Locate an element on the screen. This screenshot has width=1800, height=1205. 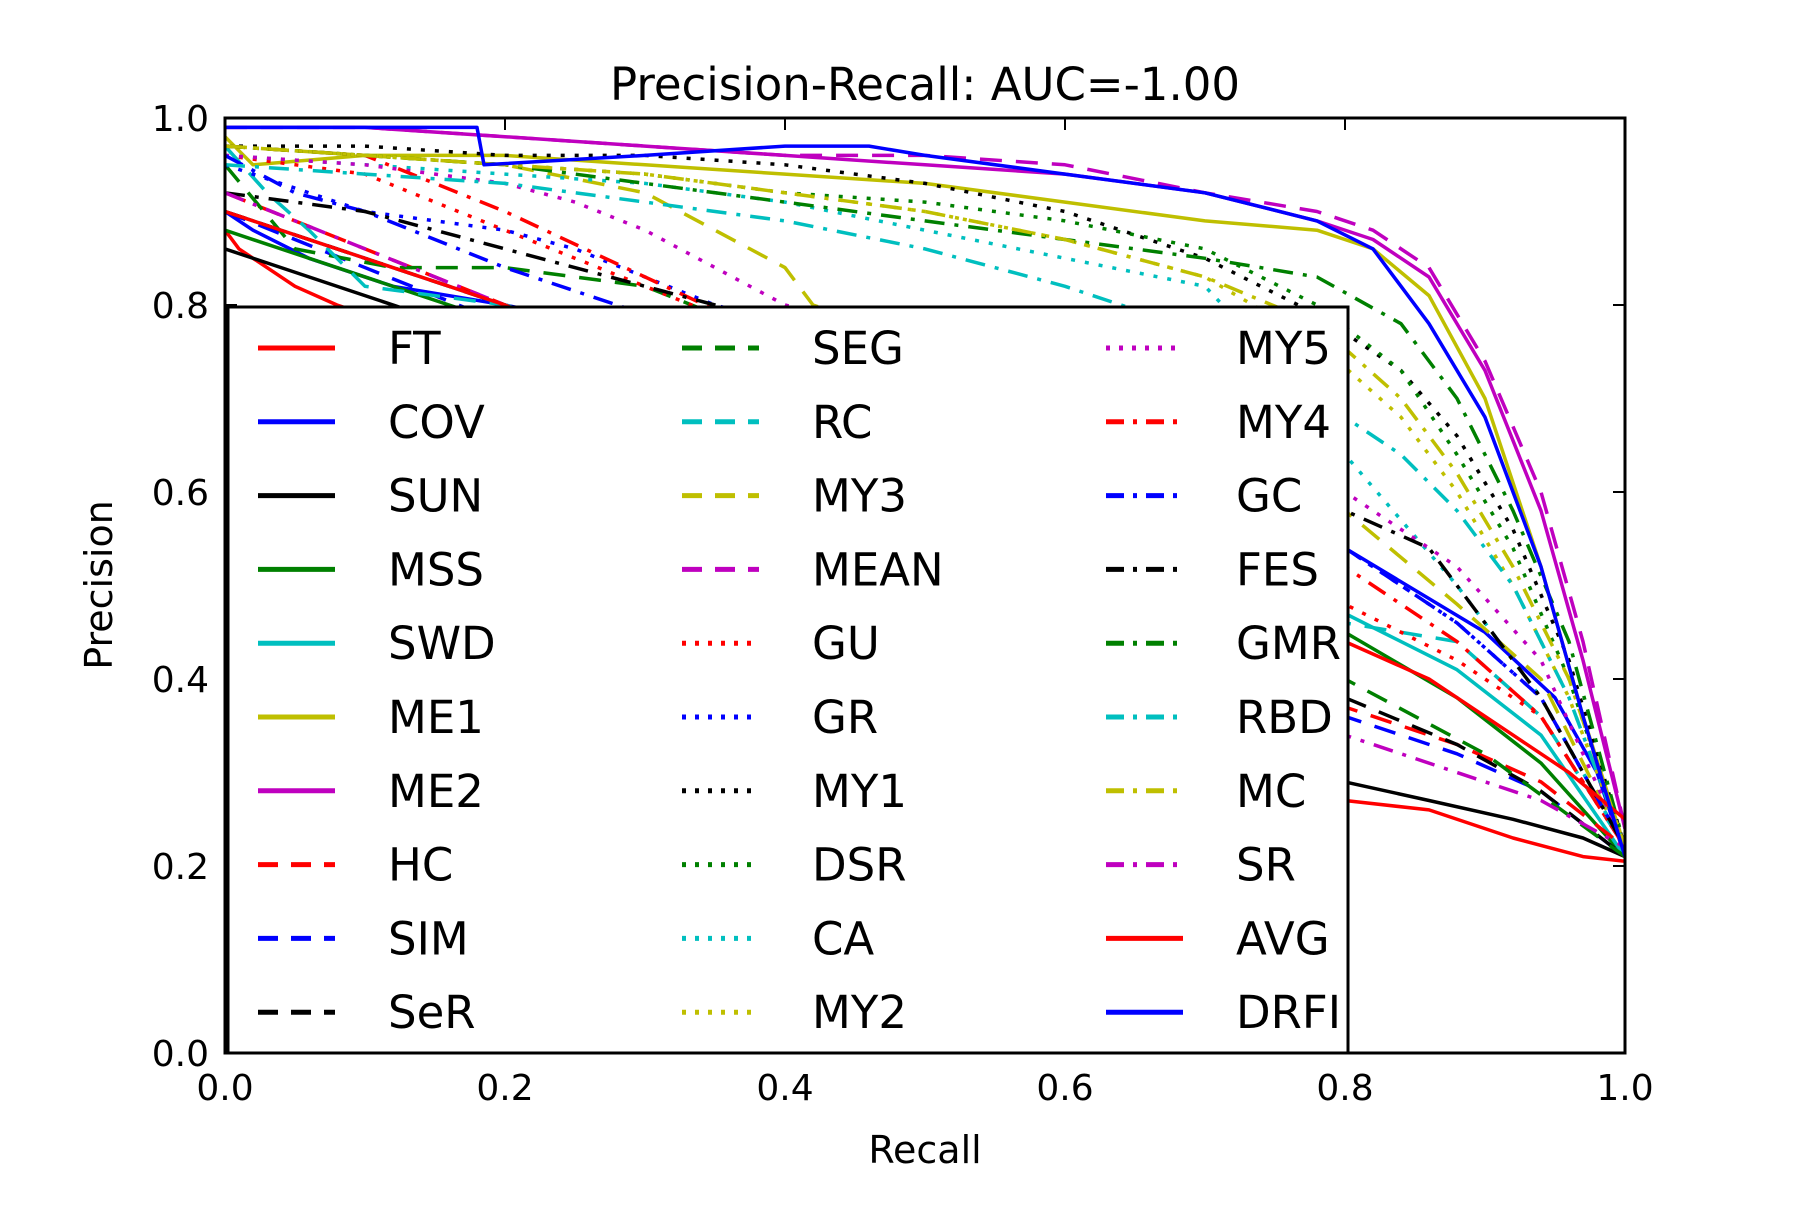
legend-label-my2: MY2 is located at coordinates (859, 1012).